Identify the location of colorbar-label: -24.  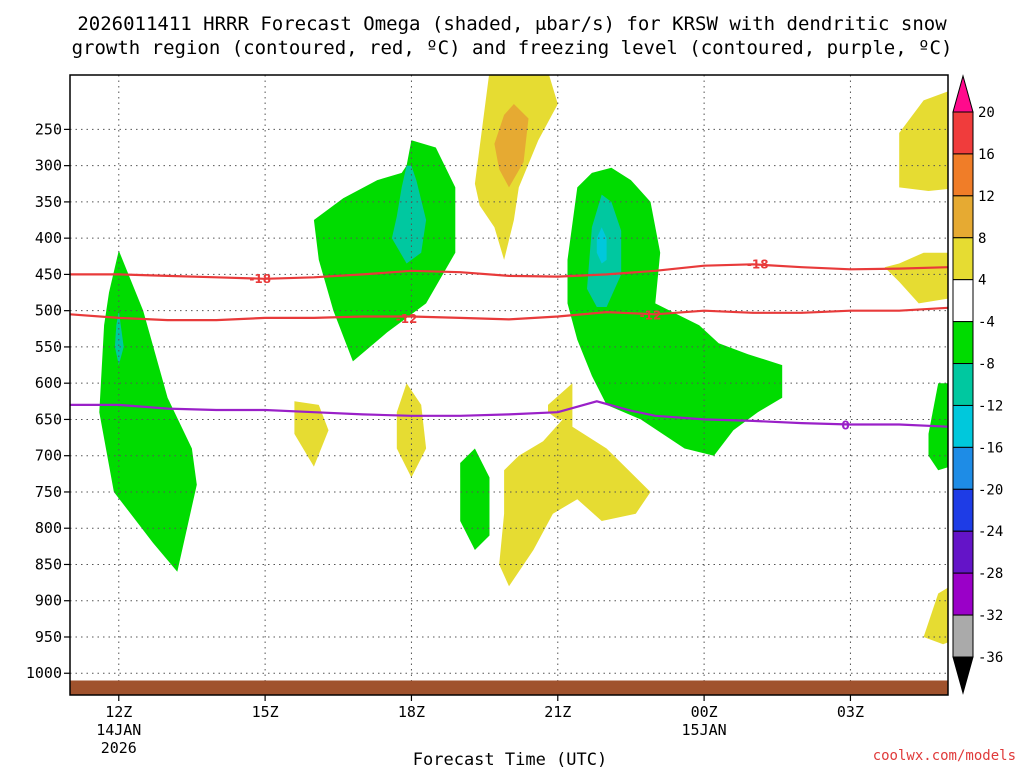
(990, 532).